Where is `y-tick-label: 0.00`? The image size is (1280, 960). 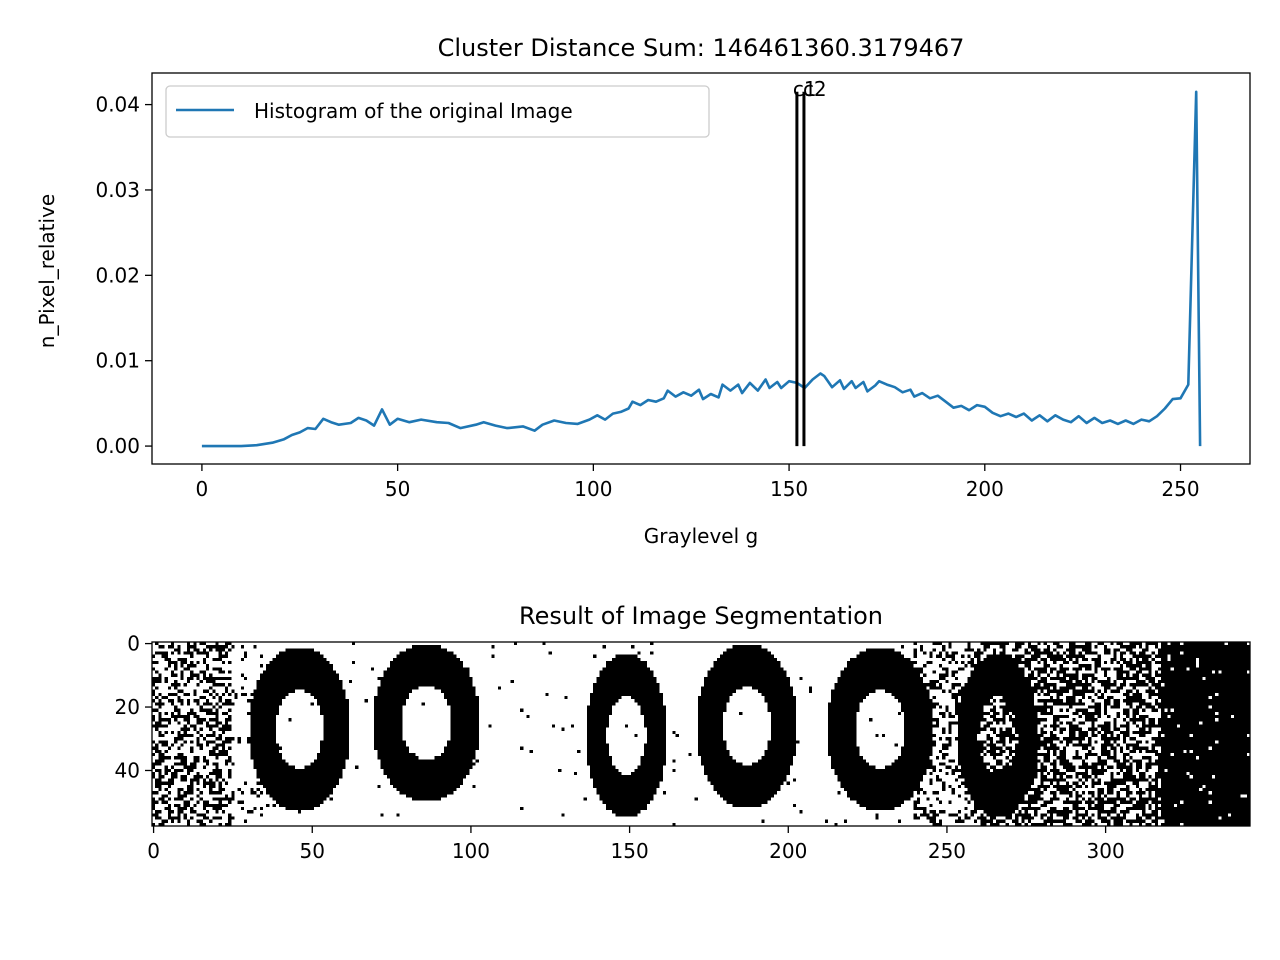
y-tick-label: 0.00 is located at coordinates (117, 446).